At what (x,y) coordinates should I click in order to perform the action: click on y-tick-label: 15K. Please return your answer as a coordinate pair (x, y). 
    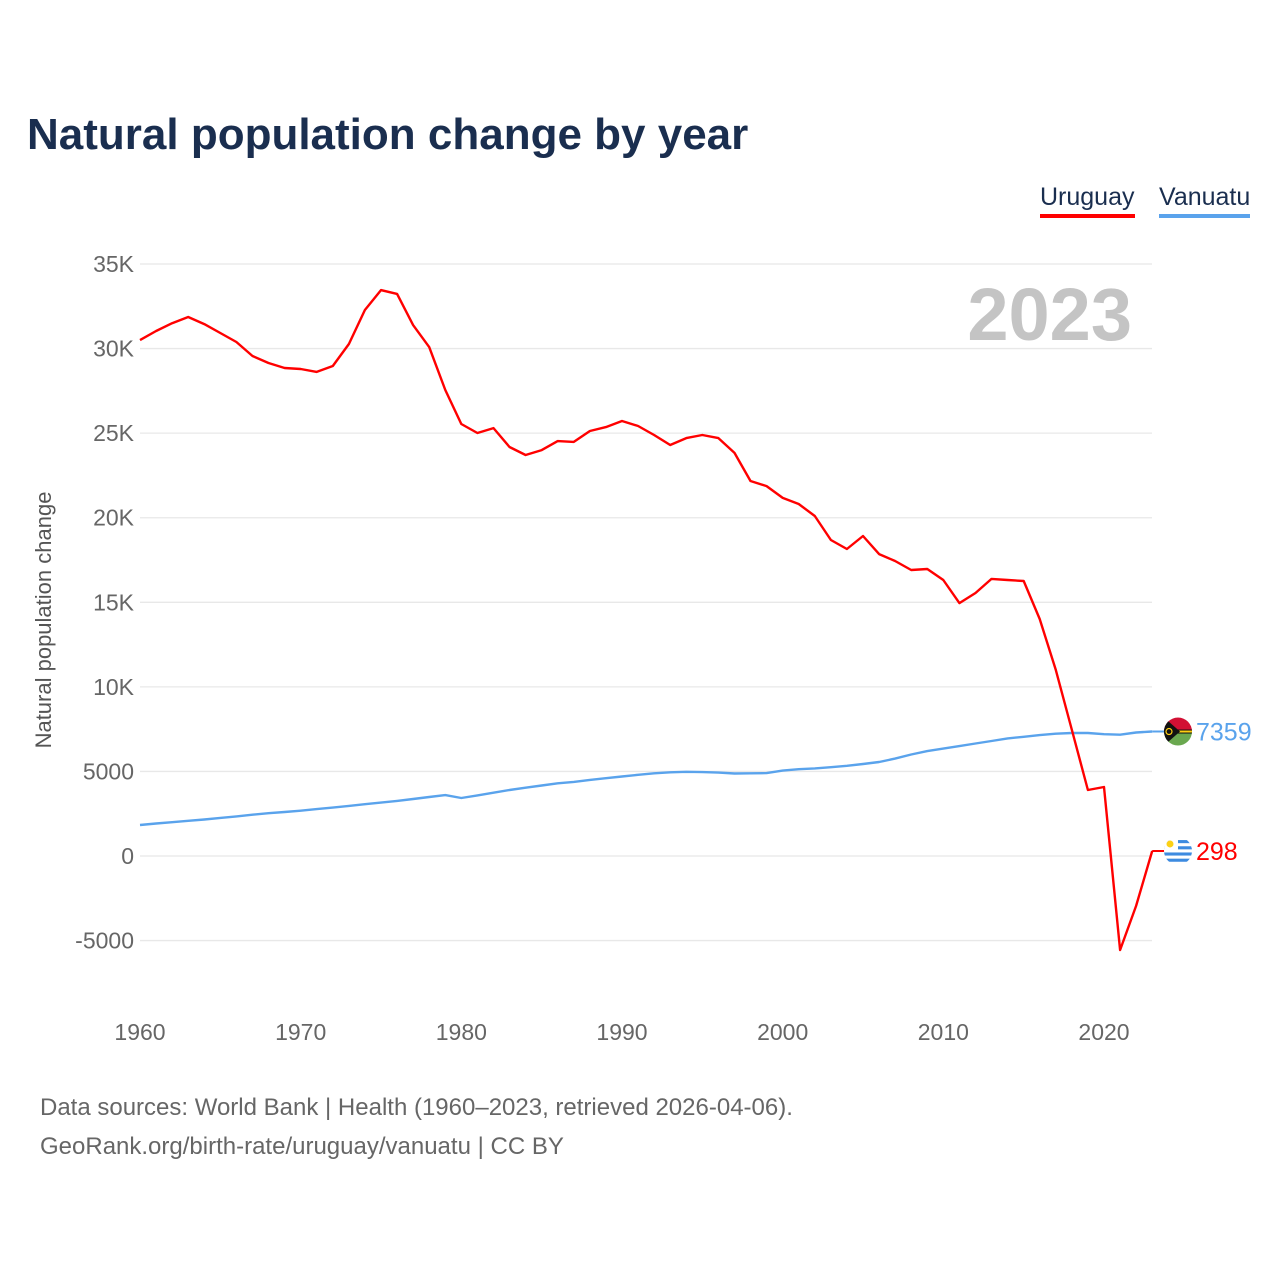
    Looking at the image, I should click on (114, 602).